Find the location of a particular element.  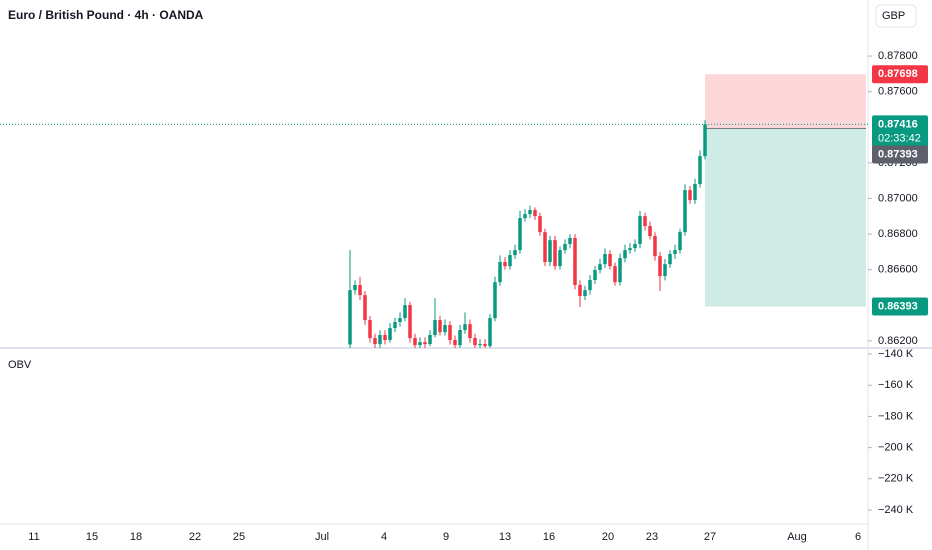

last-price-label: 0.87416 is located at coordinates (898, 124).